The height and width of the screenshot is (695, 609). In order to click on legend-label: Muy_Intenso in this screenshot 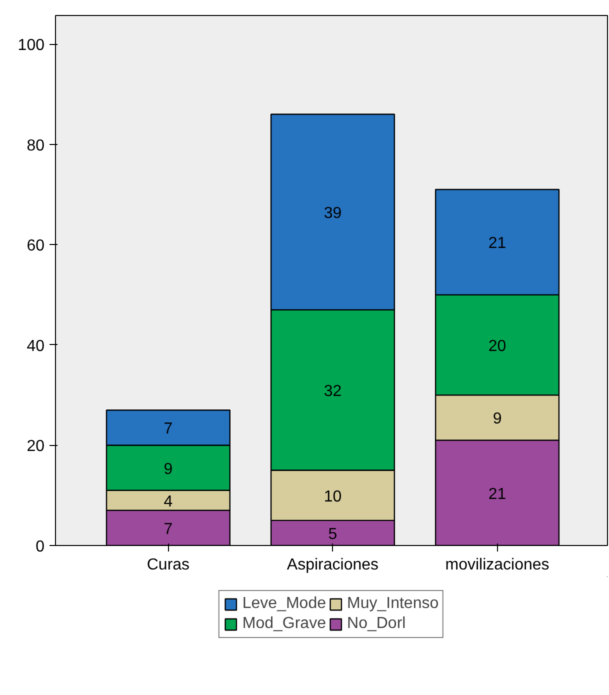, I will do `click(393, 603)`.